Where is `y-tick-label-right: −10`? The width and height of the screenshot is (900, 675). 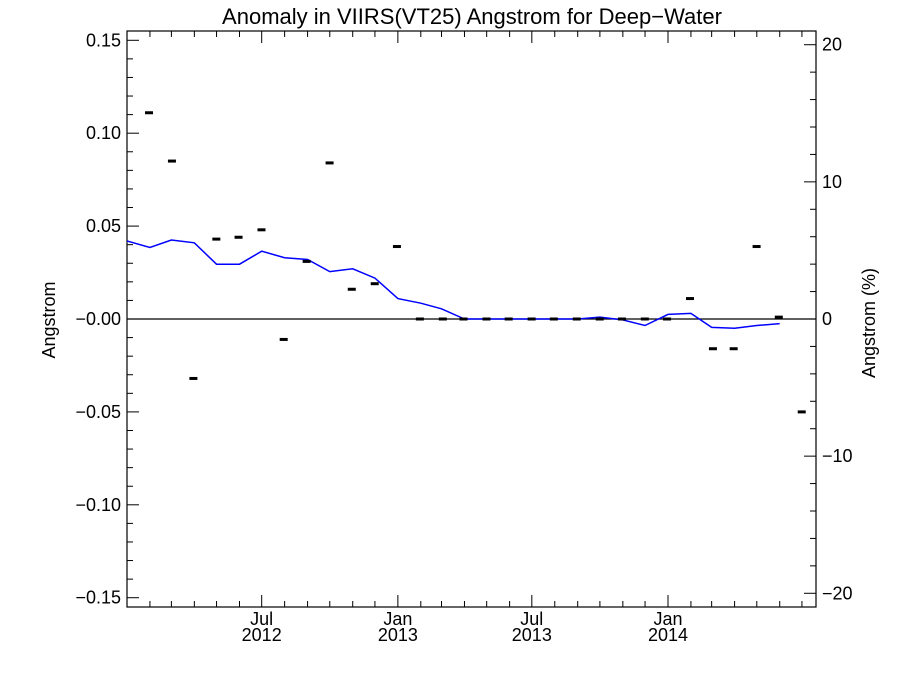 y-tick-label-right: −10 is located at coordinates (837, 456).